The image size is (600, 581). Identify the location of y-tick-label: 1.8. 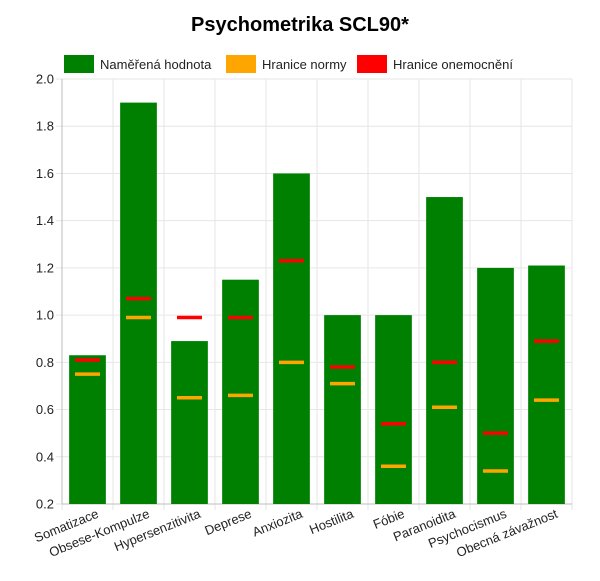
(45, 126).